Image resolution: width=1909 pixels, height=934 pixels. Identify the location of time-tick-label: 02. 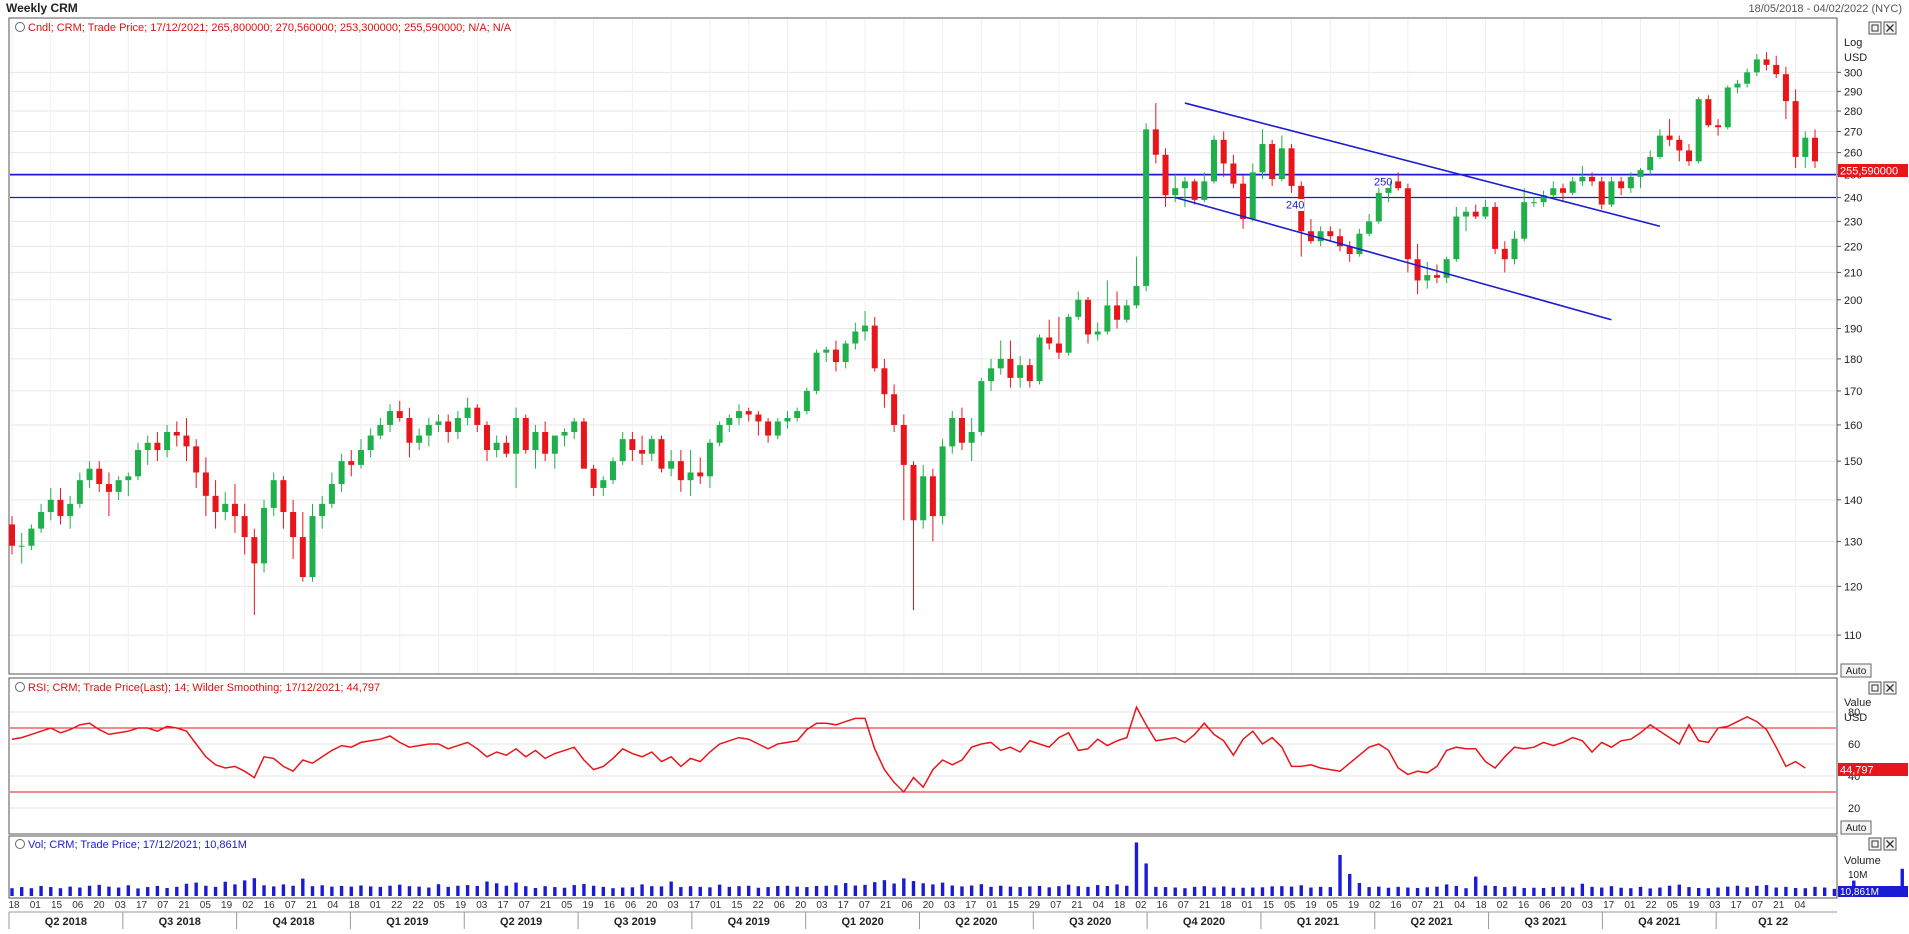
(1503, 905).